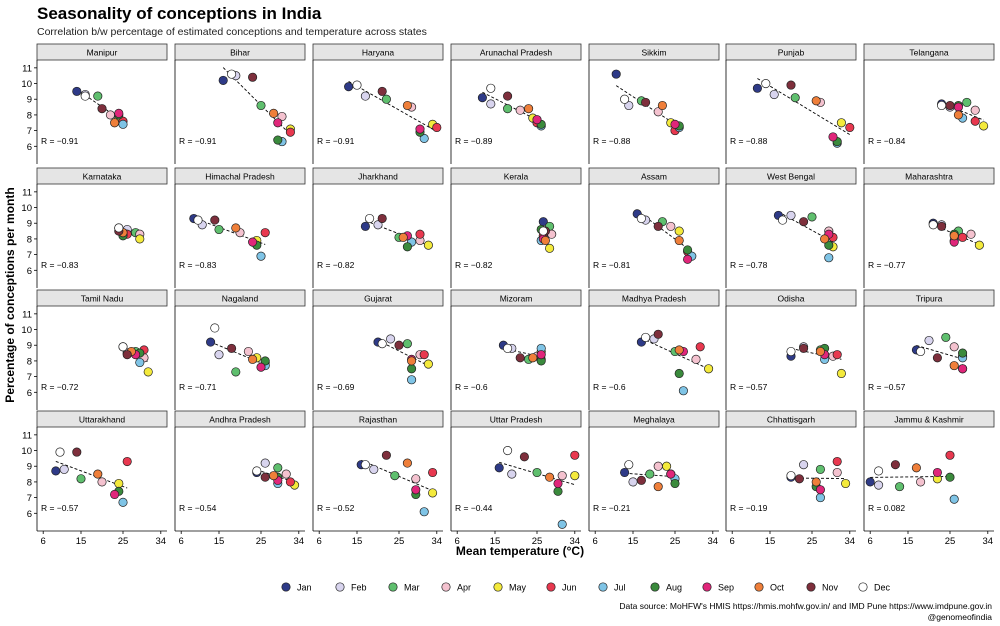  Describe the element at coordinates (29, 393) in the screenshot. I see `y-tick-label: 6` at that location.